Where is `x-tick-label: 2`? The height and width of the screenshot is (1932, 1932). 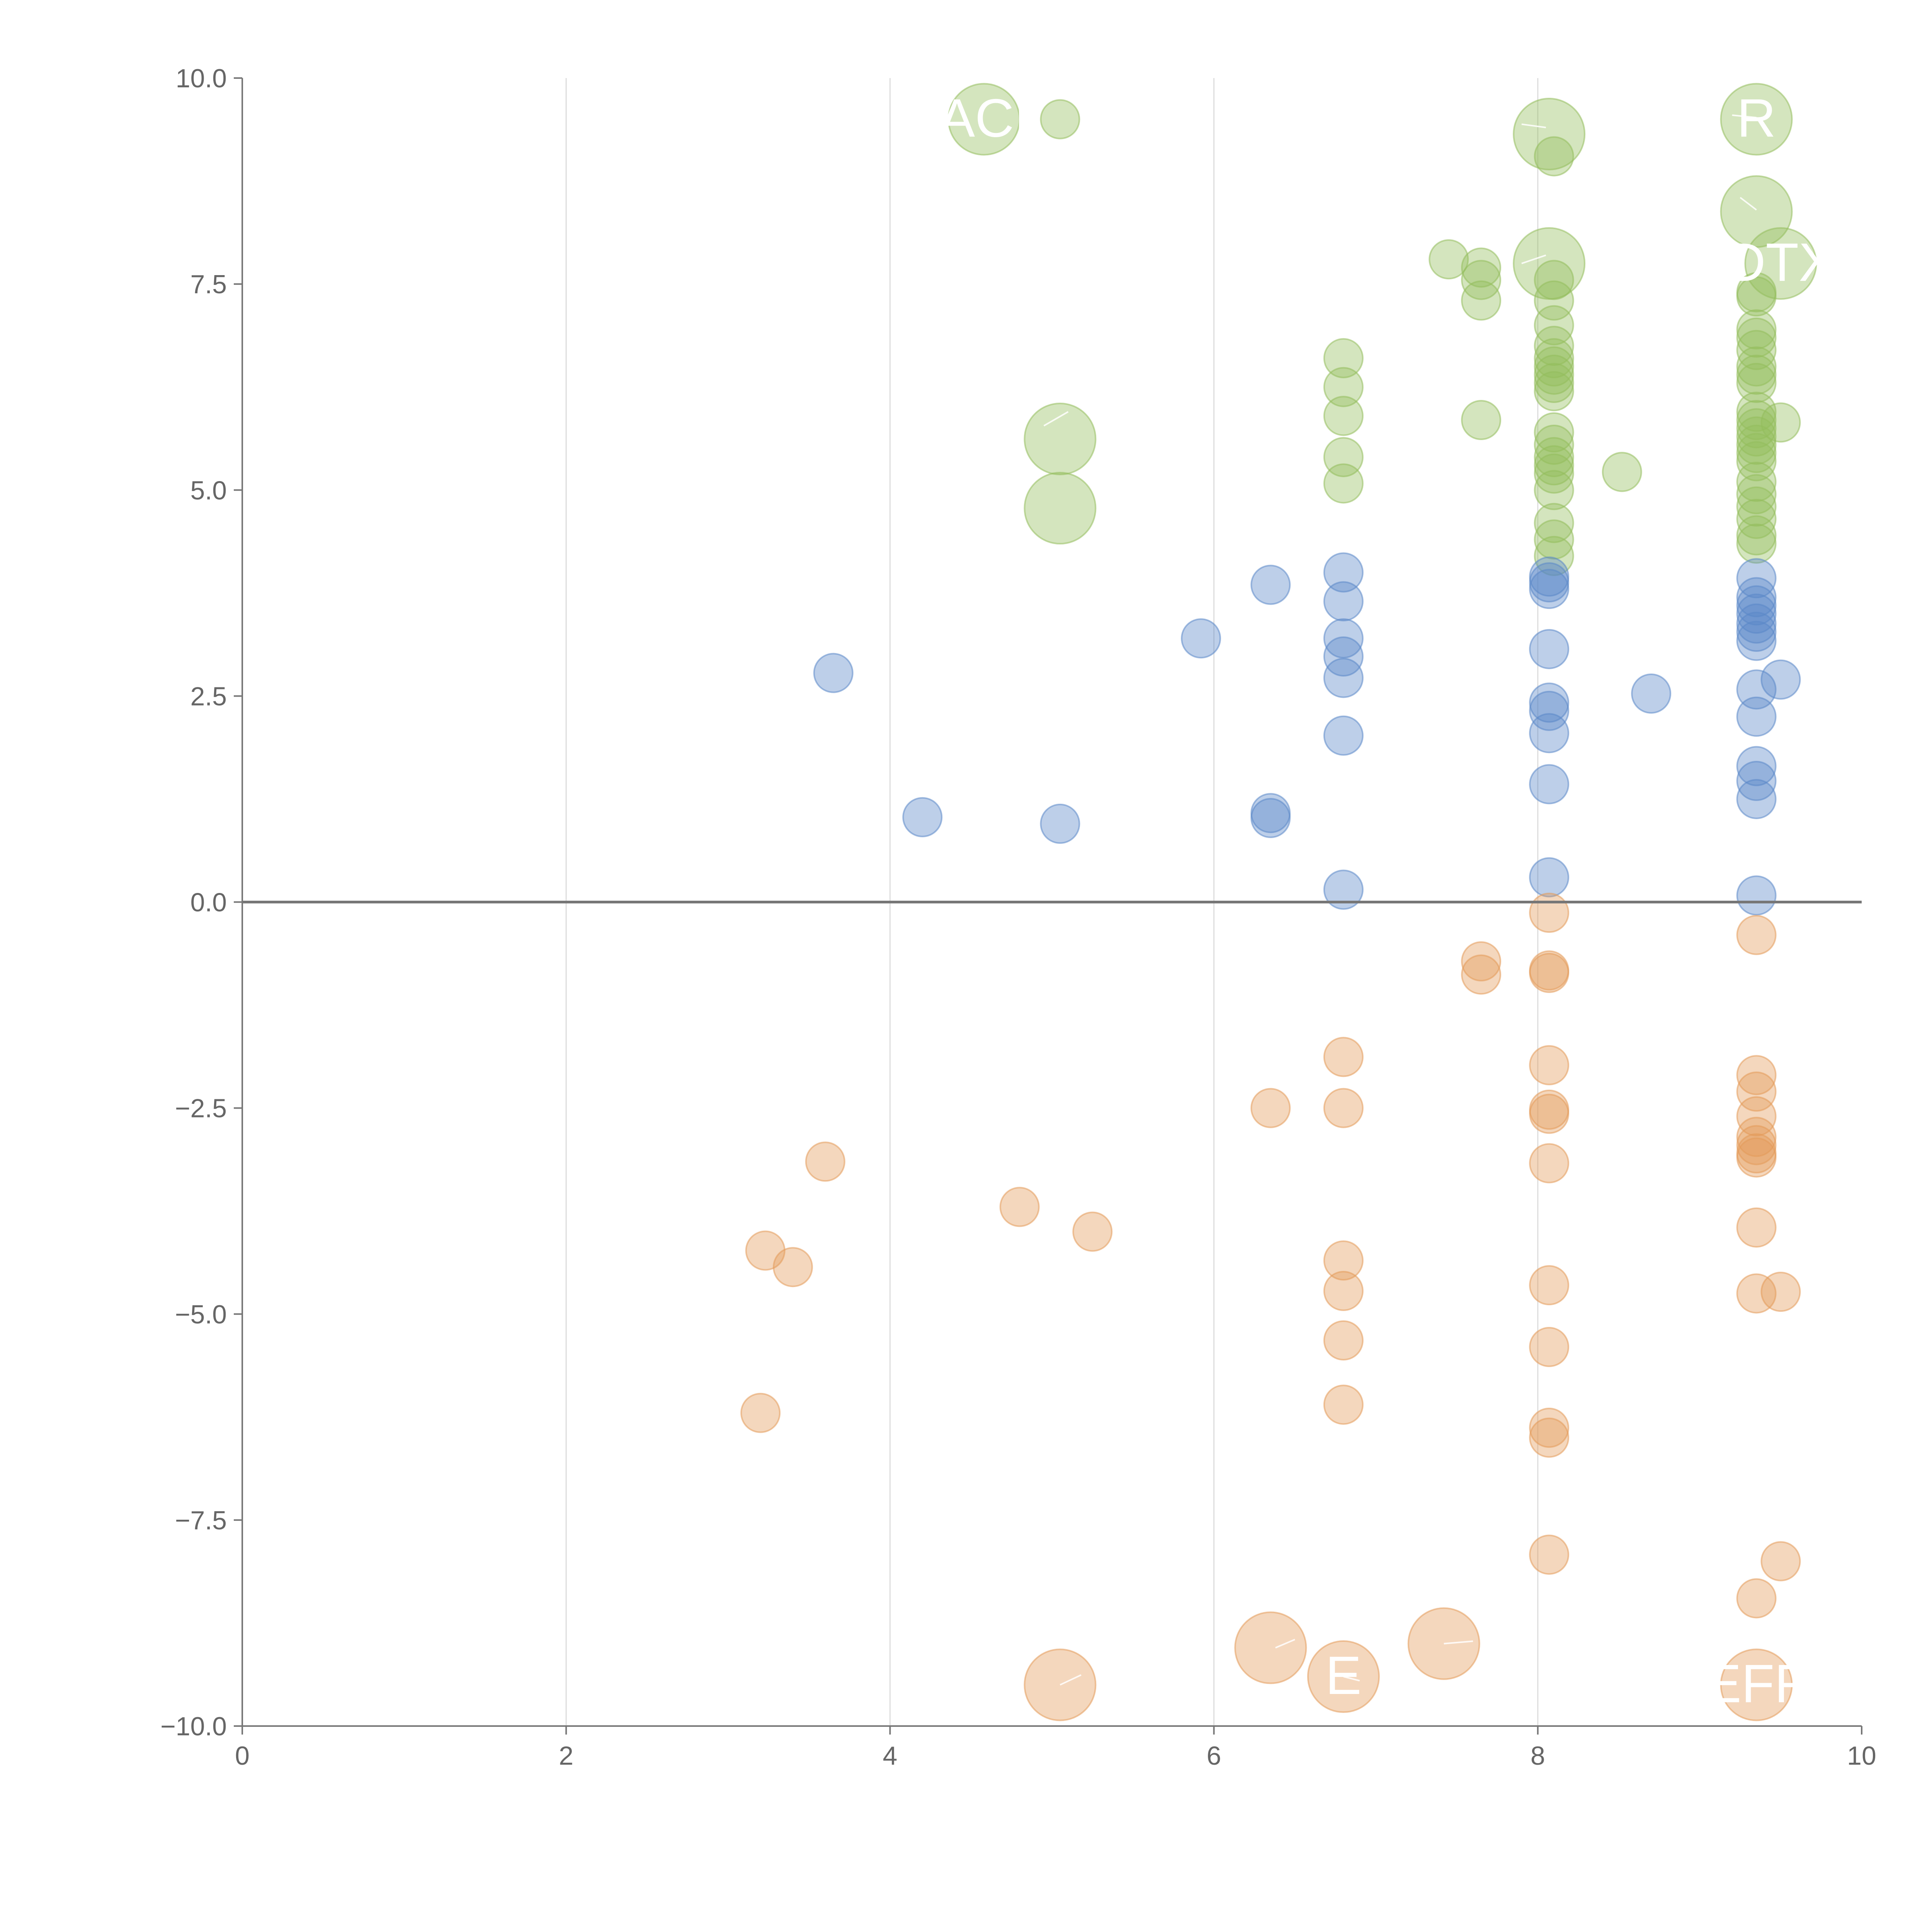
x-tick-label: 2 is located at coordinates (566, 1756).